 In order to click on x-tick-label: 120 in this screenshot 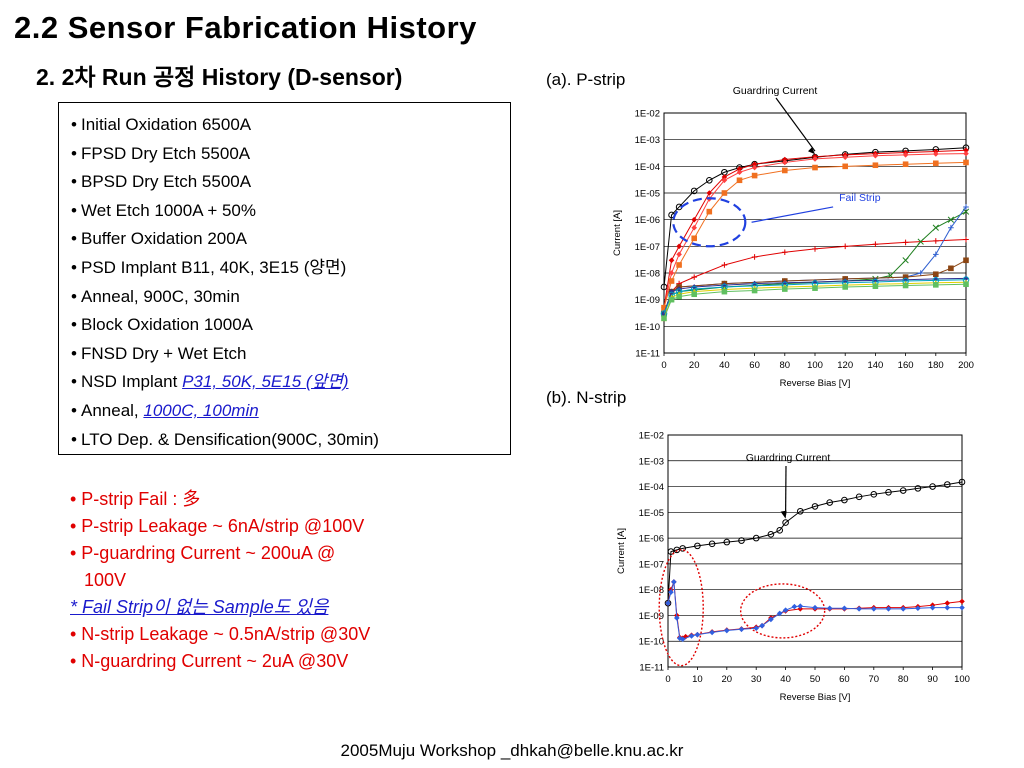, I will do `click(845, 365)`.